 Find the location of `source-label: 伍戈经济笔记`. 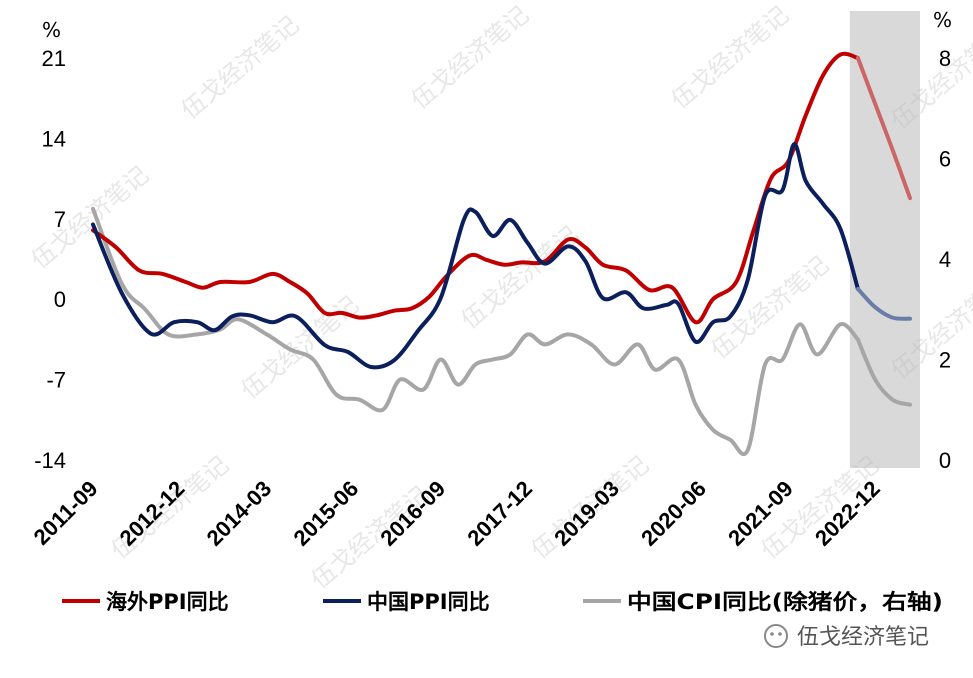

source-label: 伍戈经济笔记 is located at coordinates (863, 637).